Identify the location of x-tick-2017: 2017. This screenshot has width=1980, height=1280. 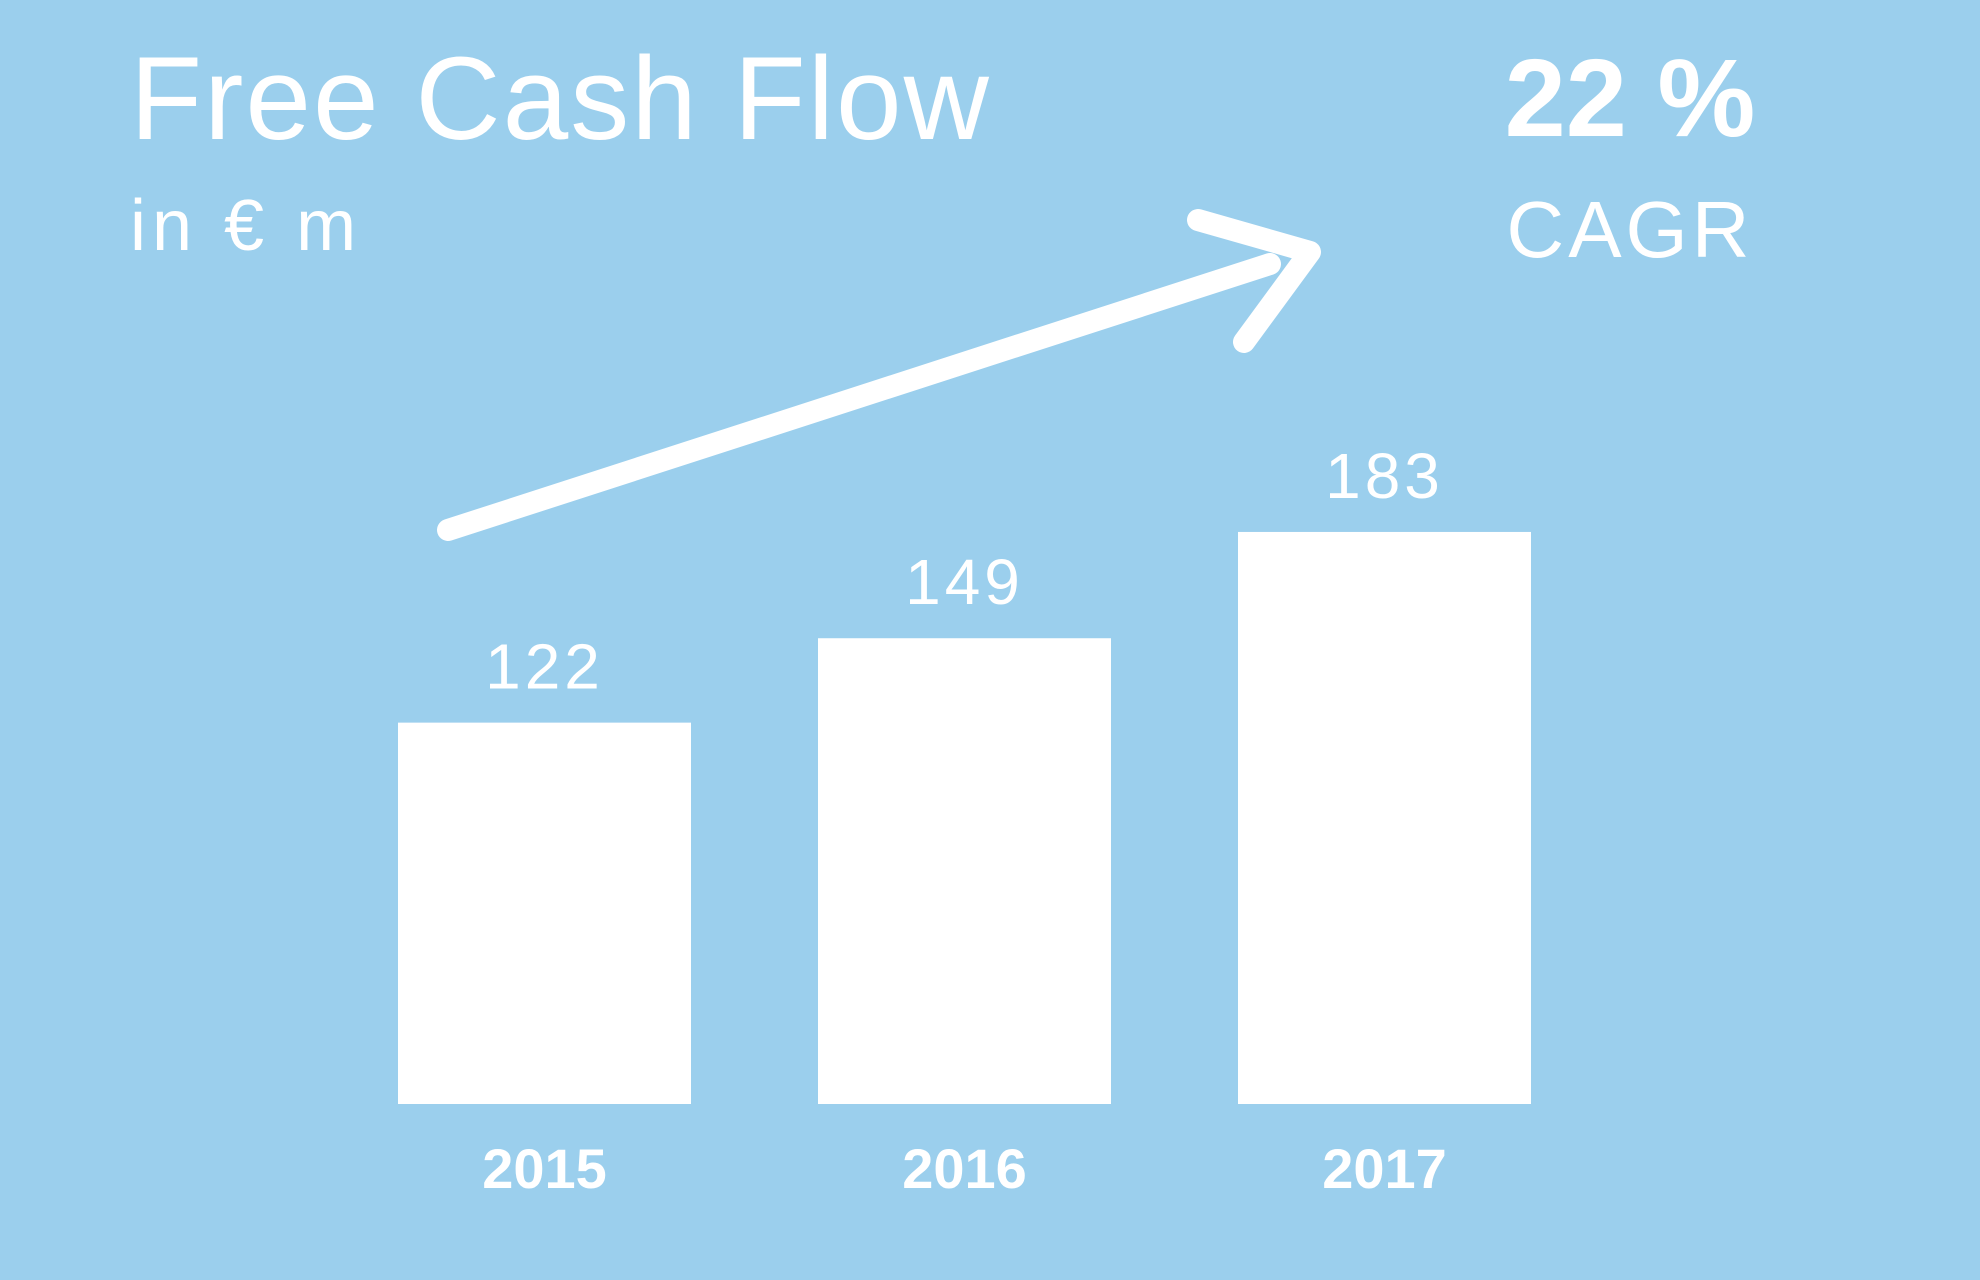
(1384, 1168).